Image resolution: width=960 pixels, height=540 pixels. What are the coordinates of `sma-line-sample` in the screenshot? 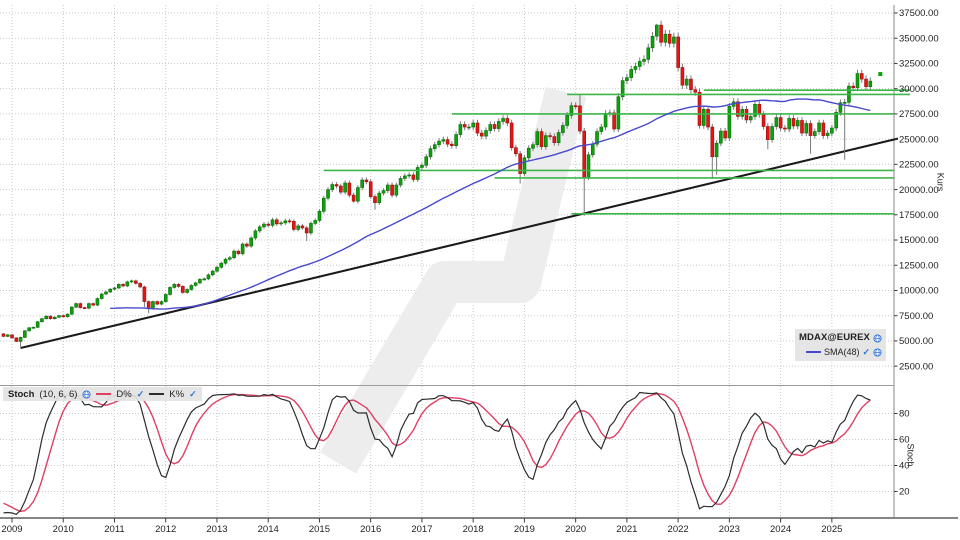 It's located at (813, 352).